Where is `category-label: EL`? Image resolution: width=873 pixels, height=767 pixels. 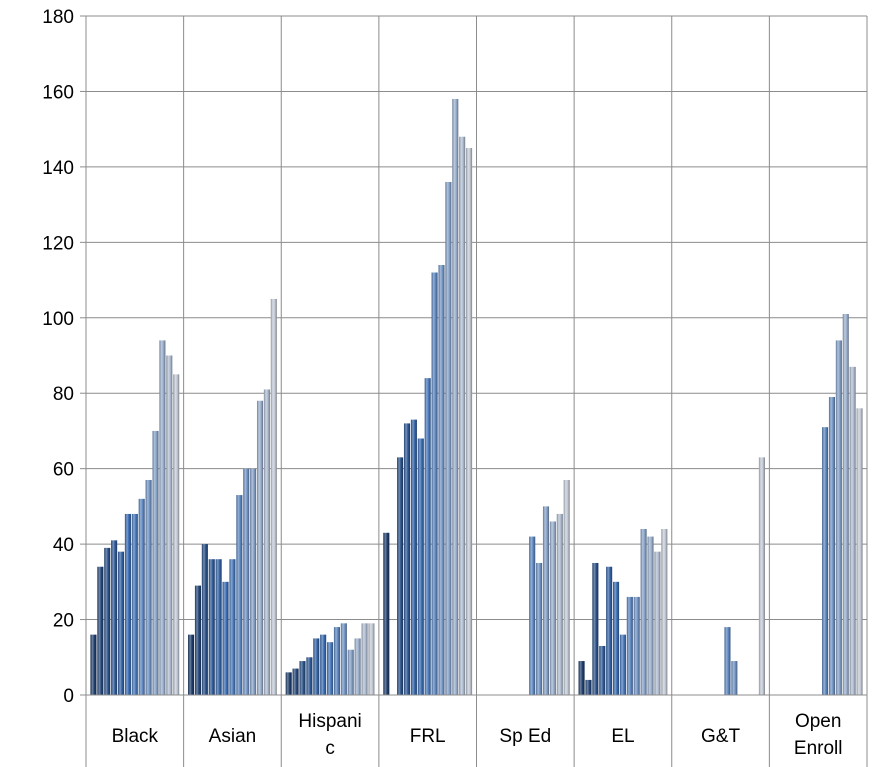
category-label: EL is located at coordinates (622, 736).